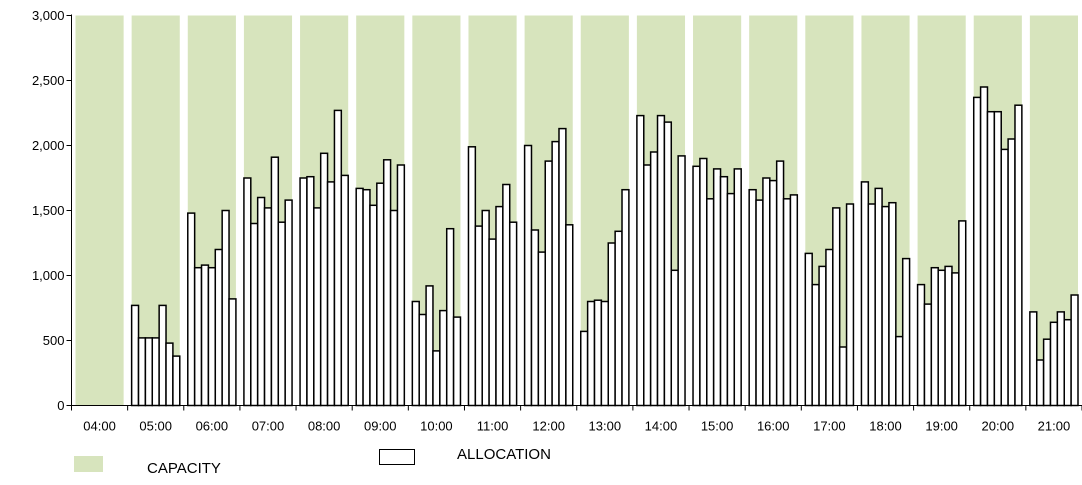 This screenshot has height=485, width=1082. I want to click on y-tick-label-3: 1,500, so click(48, 210).